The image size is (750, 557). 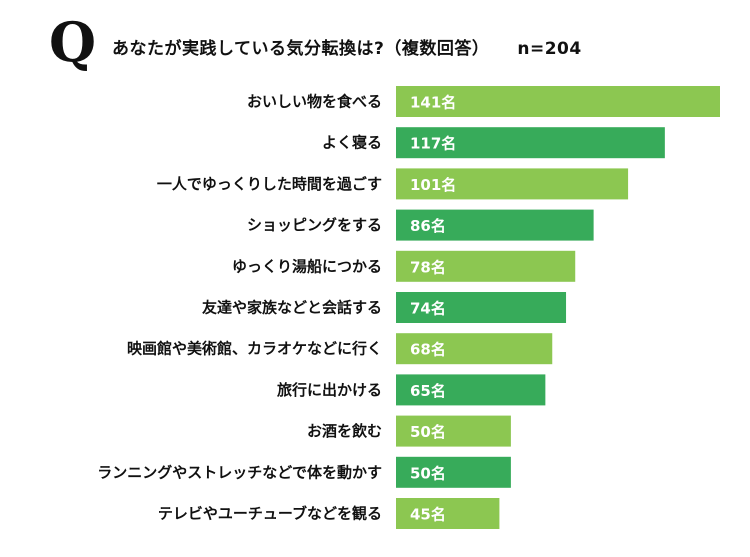 I want to click on value-label-5: 78名, so click(x=428, y=267).